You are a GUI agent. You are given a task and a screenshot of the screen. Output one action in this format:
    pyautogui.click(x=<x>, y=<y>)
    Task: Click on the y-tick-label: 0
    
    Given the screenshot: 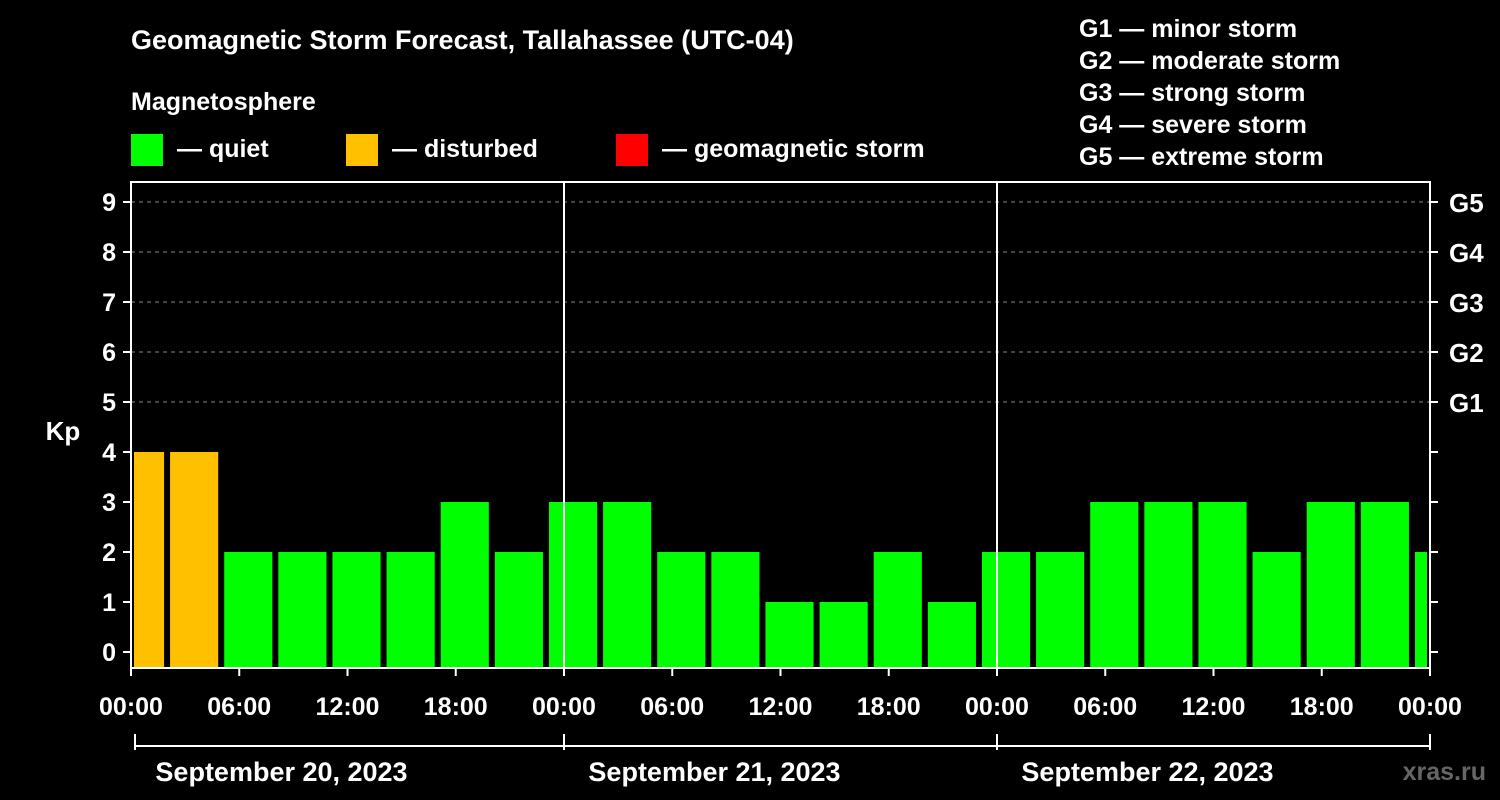 What is the action you would take?
    pyautogui.click(x=109, y=653)
    